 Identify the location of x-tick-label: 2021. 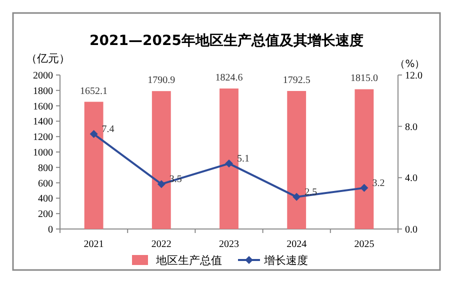
(94, 244).